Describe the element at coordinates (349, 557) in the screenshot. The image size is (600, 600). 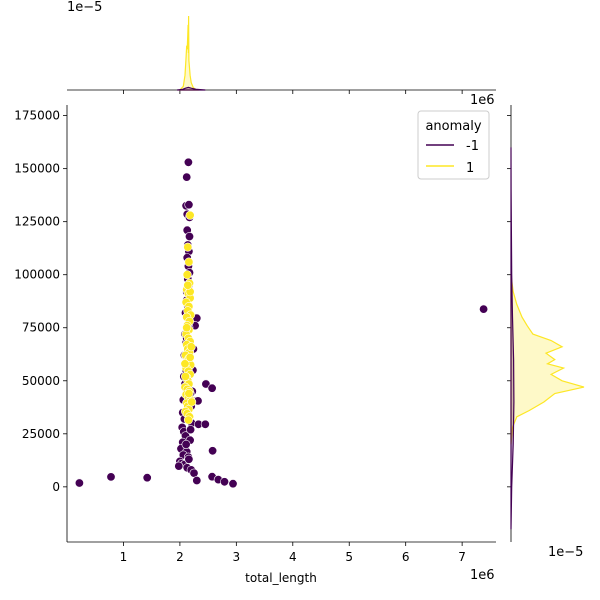
I see `x-tick-label-4: 5` at that location.